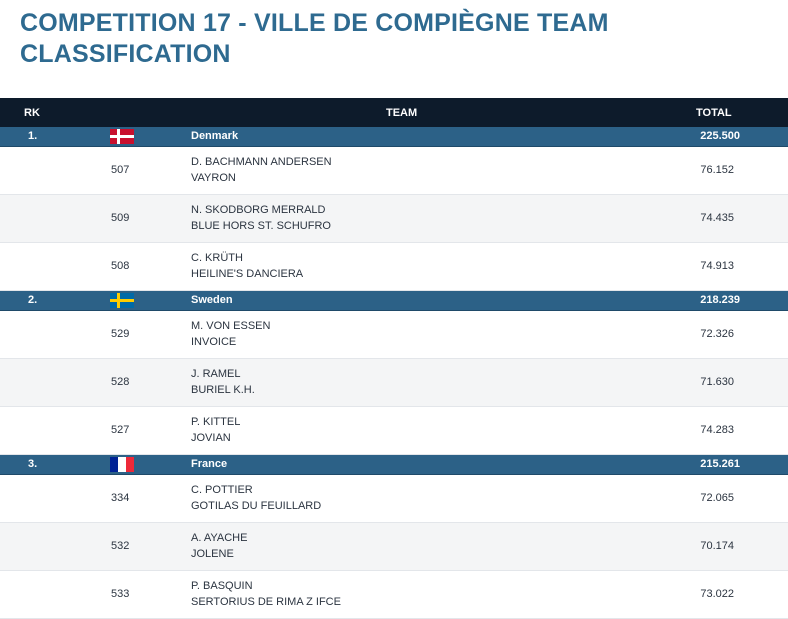 The width and height of the screenshot is (788, 619). I want to click on rider-number: 529, so click(120, 334).